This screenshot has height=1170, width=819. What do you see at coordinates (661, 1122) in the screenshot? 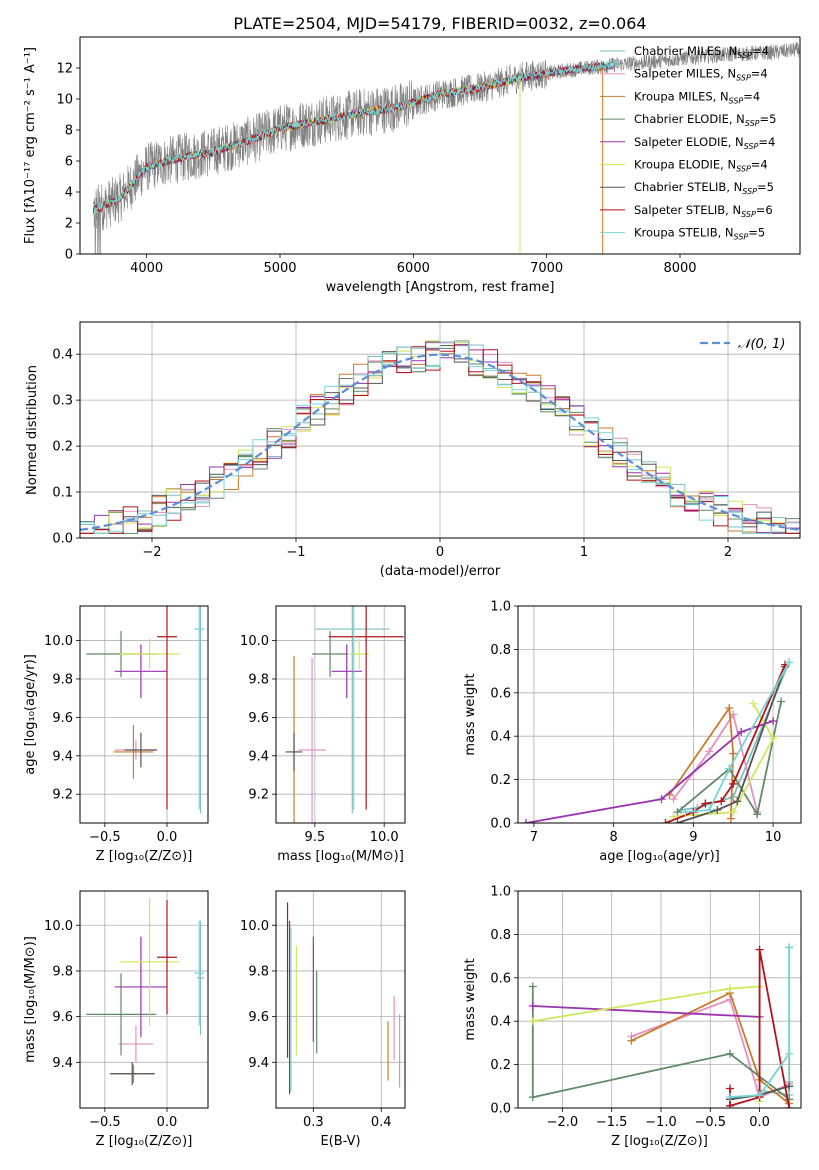
I see `x-tick-label: −1.0` at bounding box center [661, 1122].